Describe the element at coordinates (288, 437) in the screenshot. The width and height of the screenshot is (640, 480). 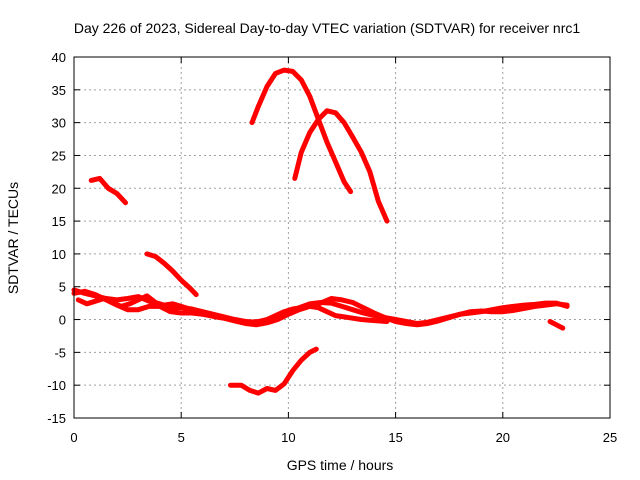
I see `x-tick-label: 10` at that location.